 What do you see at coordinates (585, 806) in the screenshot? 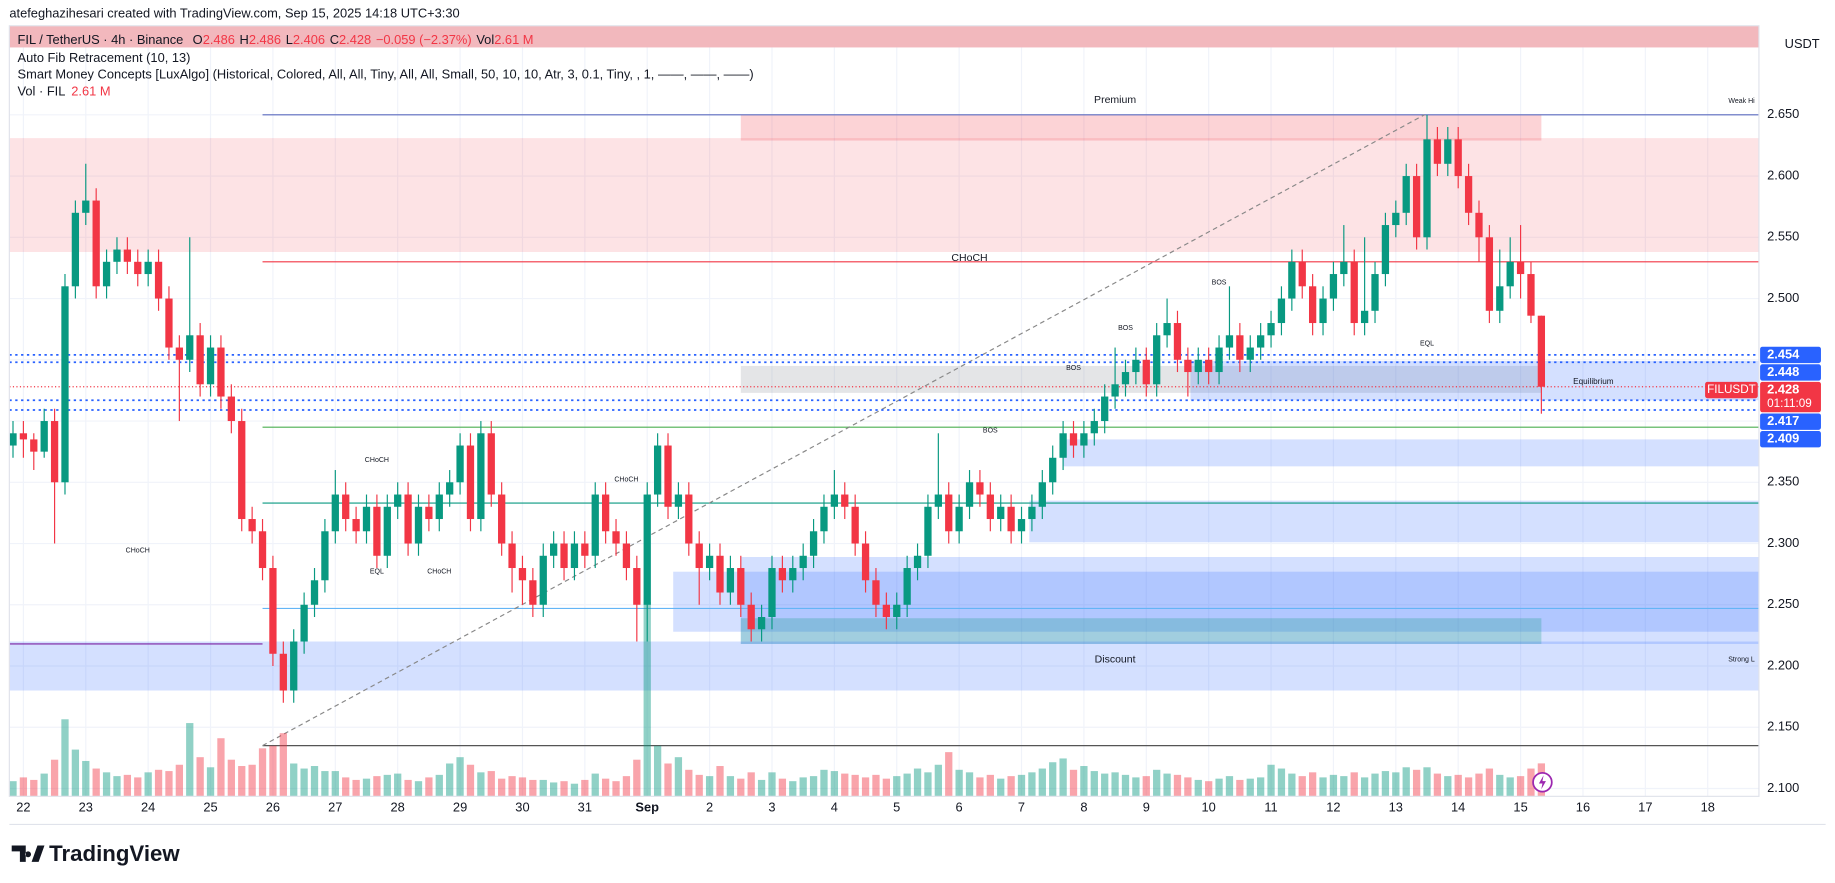
I see `x-tick-label: 31` at bounding box center [585, 806].